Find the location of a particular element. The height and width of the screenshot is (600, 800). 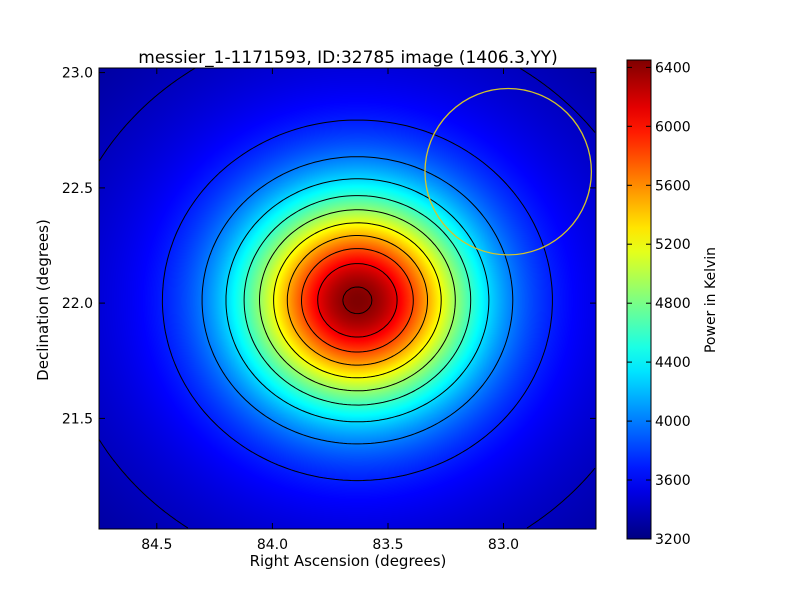

colorbar-tick-label: 6000 is located at coordinates (673, 127).